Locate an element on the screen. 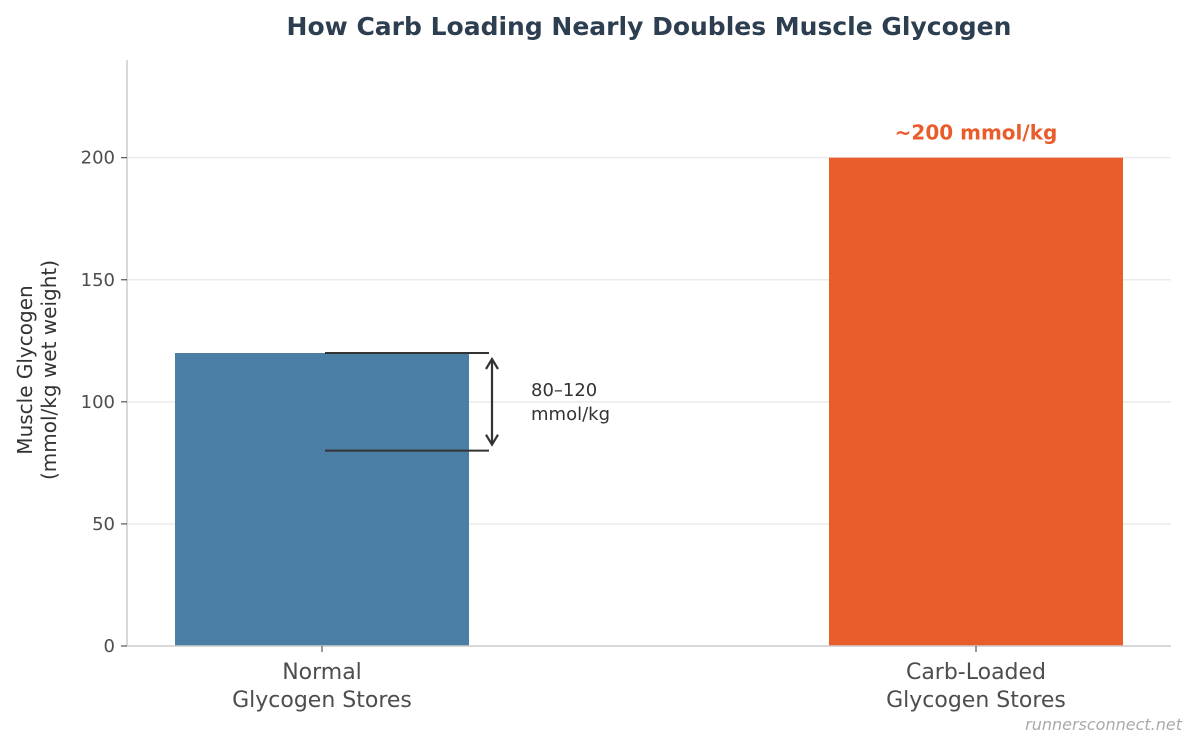 The height and width of the screenshot is (749, 1196). x-tick-label: Normal Glycogen Stores is located at coordinates (322, 686).